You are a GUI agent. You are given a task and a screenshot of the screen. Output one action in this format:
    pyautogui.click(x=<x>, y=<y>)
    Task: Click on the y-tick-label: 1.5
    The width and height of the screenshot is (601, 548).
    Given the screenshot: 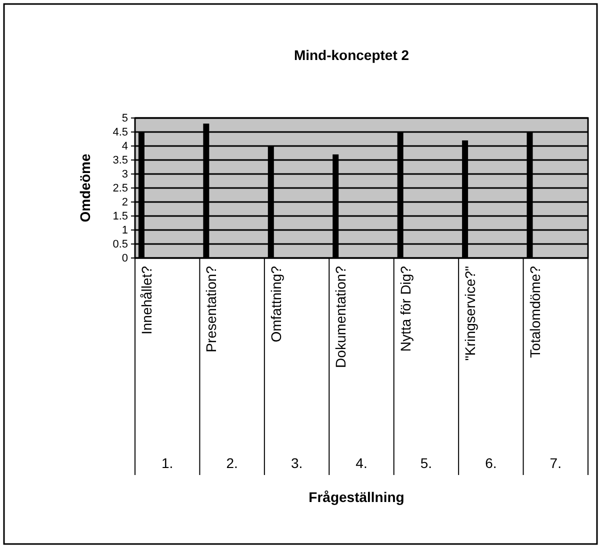 What is the action you would take?
    pyautogui.click(x=120, y=216)
    